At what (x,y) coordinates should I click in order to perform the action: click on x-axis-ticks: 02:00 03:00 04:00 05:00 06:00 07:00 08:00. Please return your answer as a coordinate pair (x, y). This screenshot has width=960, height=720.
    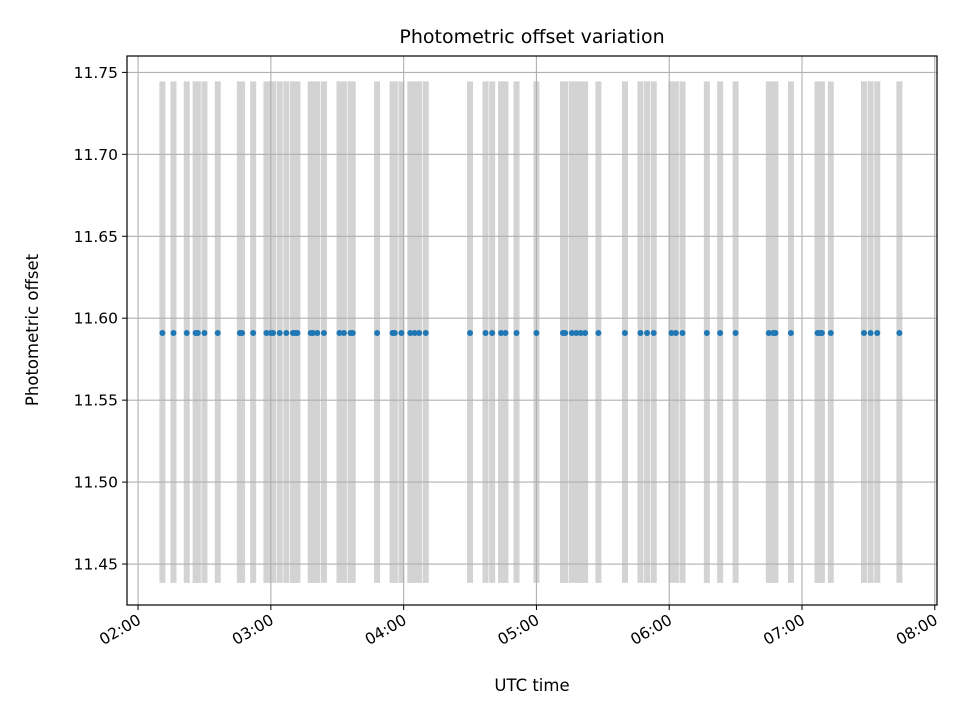
    Looking at the image, I should click on (518, 627).